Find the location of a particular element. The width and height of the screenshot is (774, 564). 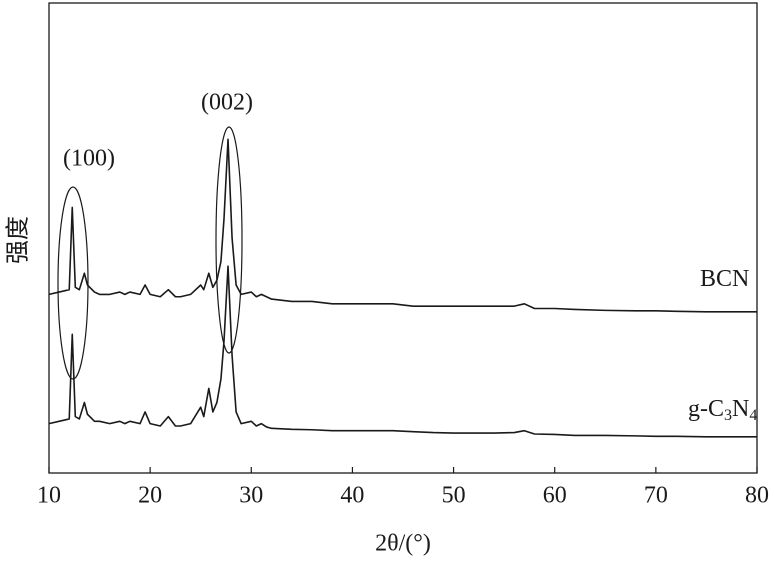

series-label: g-C3N4 is located at coordinates (722, 410).